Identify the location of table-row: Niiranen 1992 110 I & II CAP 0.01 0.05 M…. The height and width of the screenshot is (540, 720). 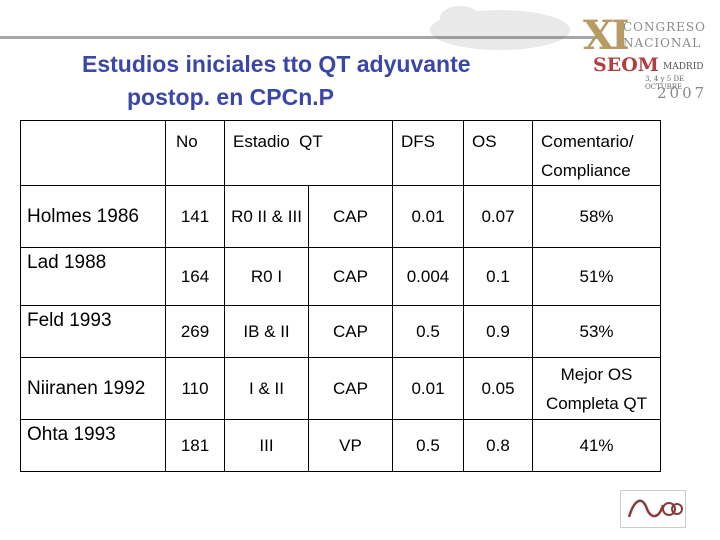
(340, 388).